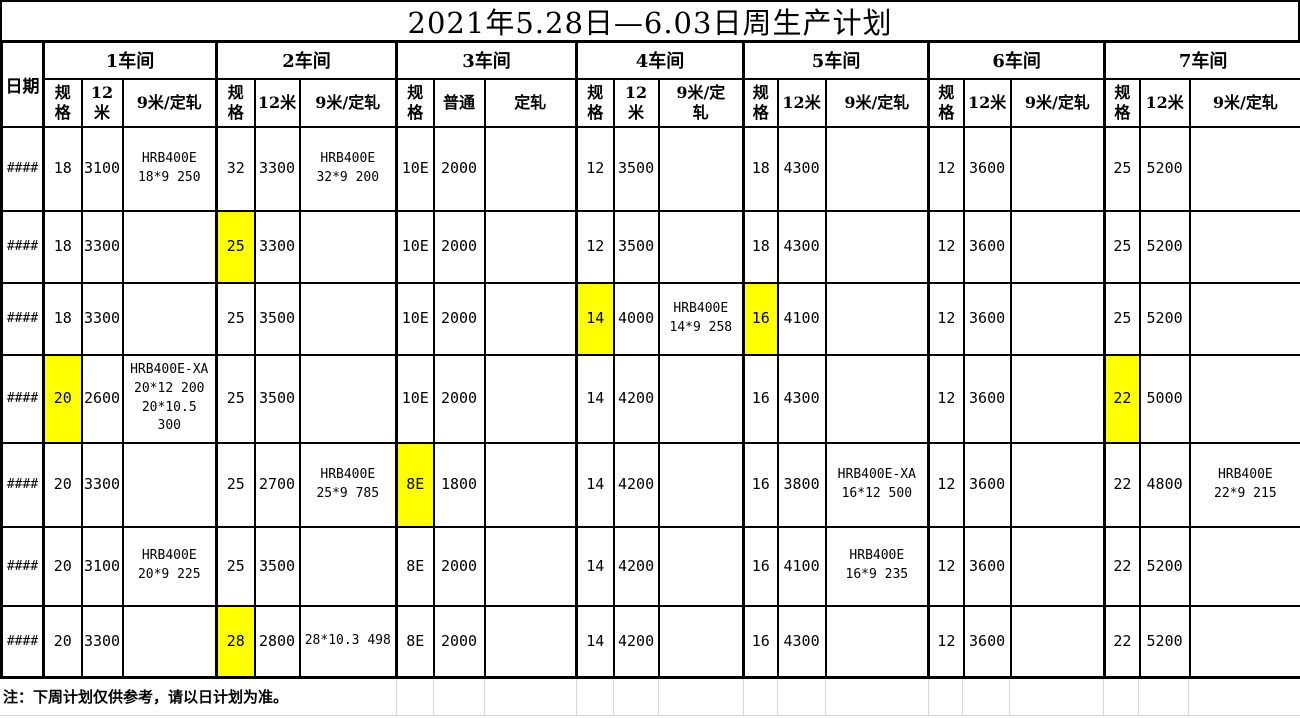 The width and height of the screenshot is (1300, 718). Describe the element at coordinates (1164, 484) in the screenshot. I see `table-cell: 4800` at that location.